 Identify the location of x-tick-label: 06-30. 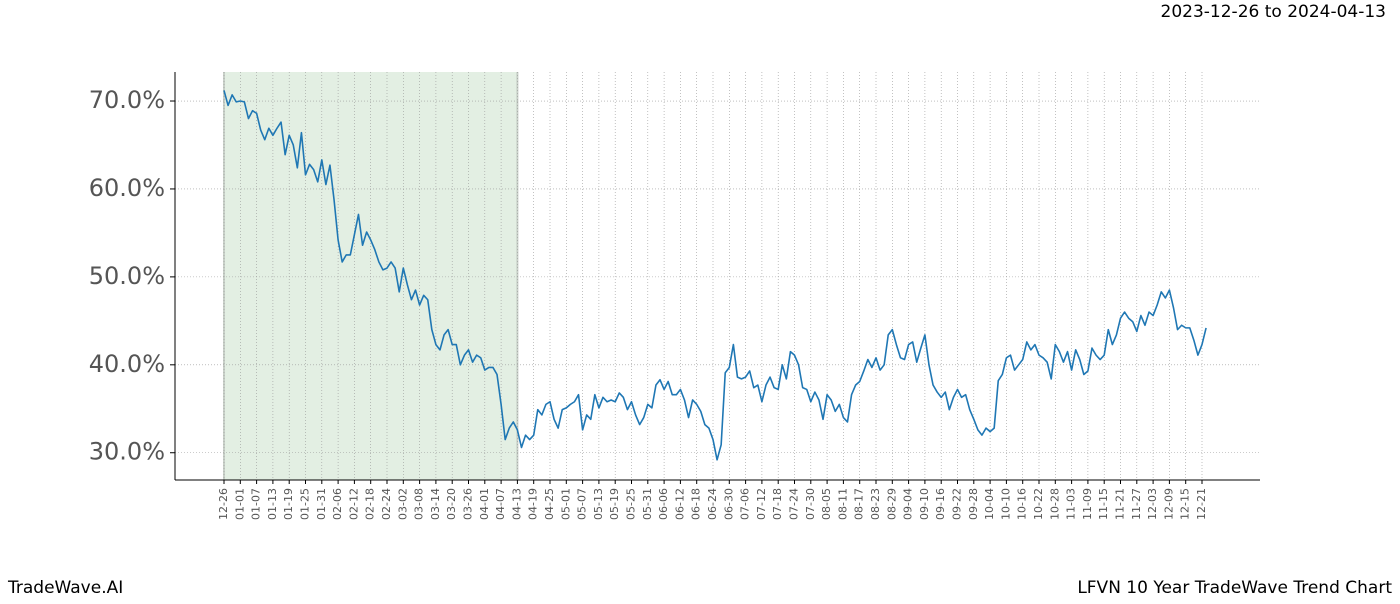
(728, 504).